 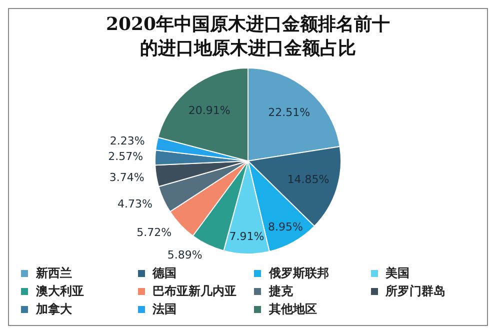 What do you see at coordinates (281, 291) in the screenshot?
I see `legend-label: 捷克` at bounding box center [281, 291].